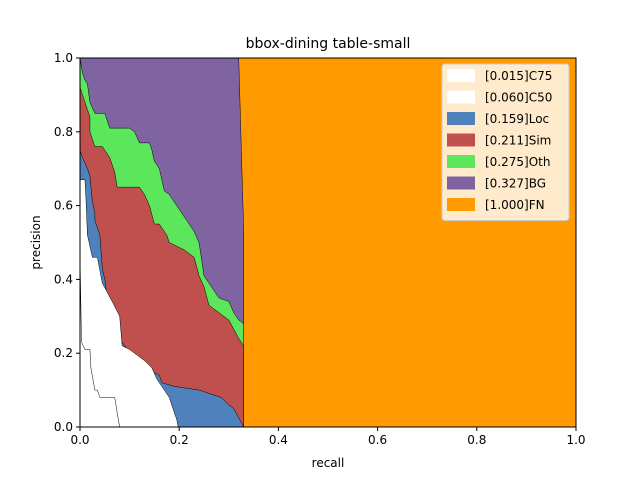  Describe the element at coordinates (476, 440) in the screenshot. I see `x-tick-label: 0.8` at that location.